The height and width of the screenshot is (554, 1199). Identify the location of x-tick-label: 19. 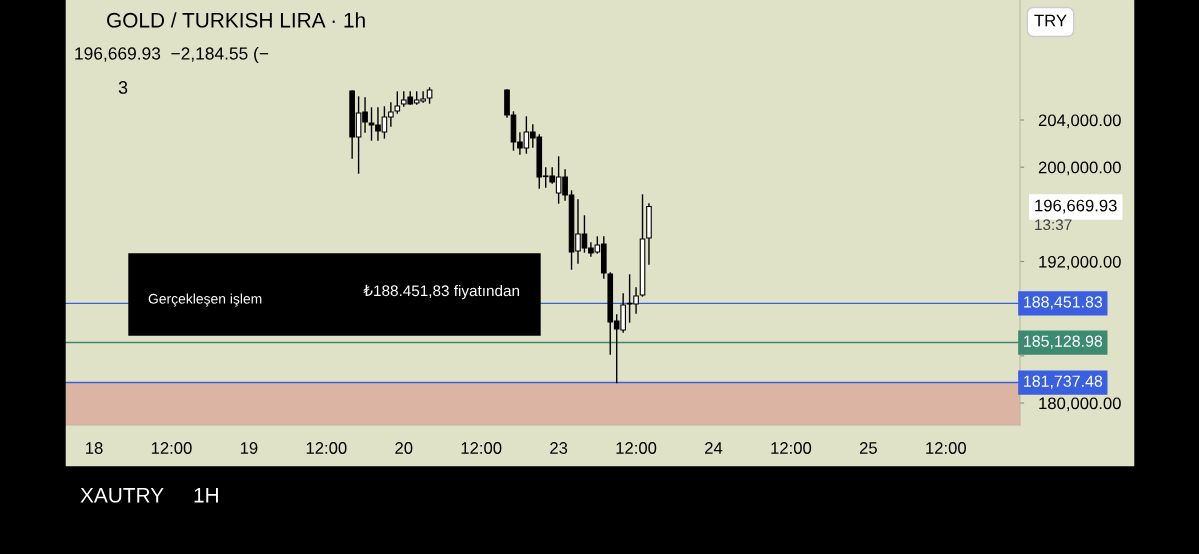
(249, 448).